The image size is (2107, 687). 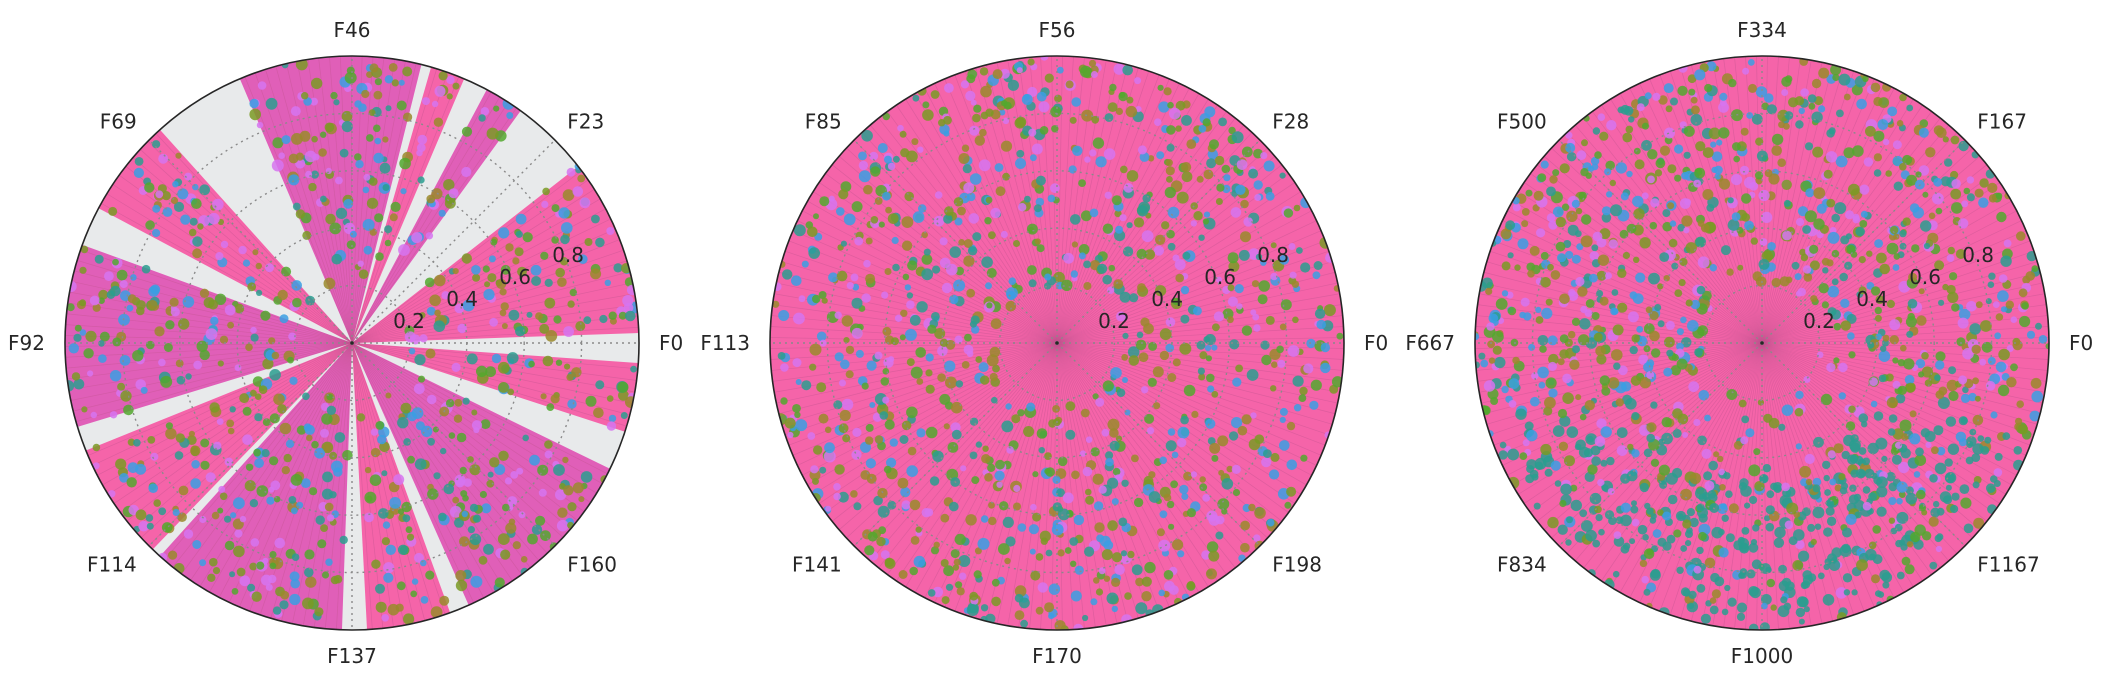 I want to click on angular-tick-label: F198, so click(x=1297, y=564).